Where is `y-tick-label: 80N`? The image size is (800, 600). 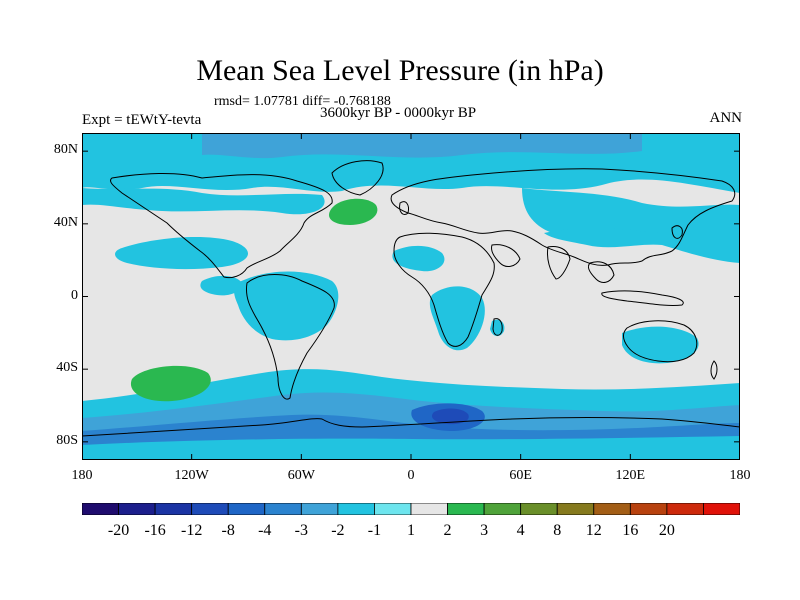 y-tick-label: 80N is located at coordinates (65, 150).